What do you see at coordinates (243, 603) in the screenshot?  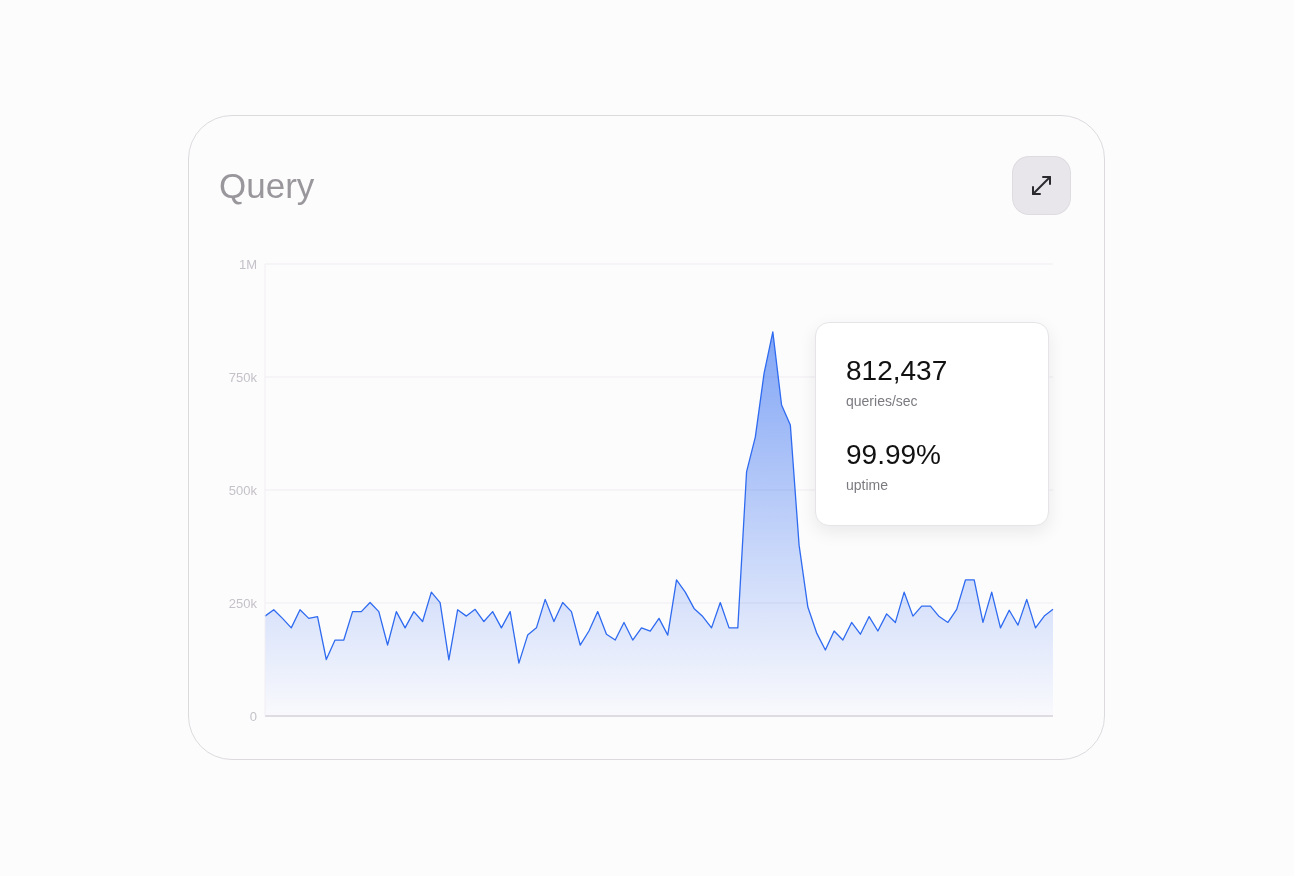 I see `y-tick-label: 250k` at bounding box center [243, 603].